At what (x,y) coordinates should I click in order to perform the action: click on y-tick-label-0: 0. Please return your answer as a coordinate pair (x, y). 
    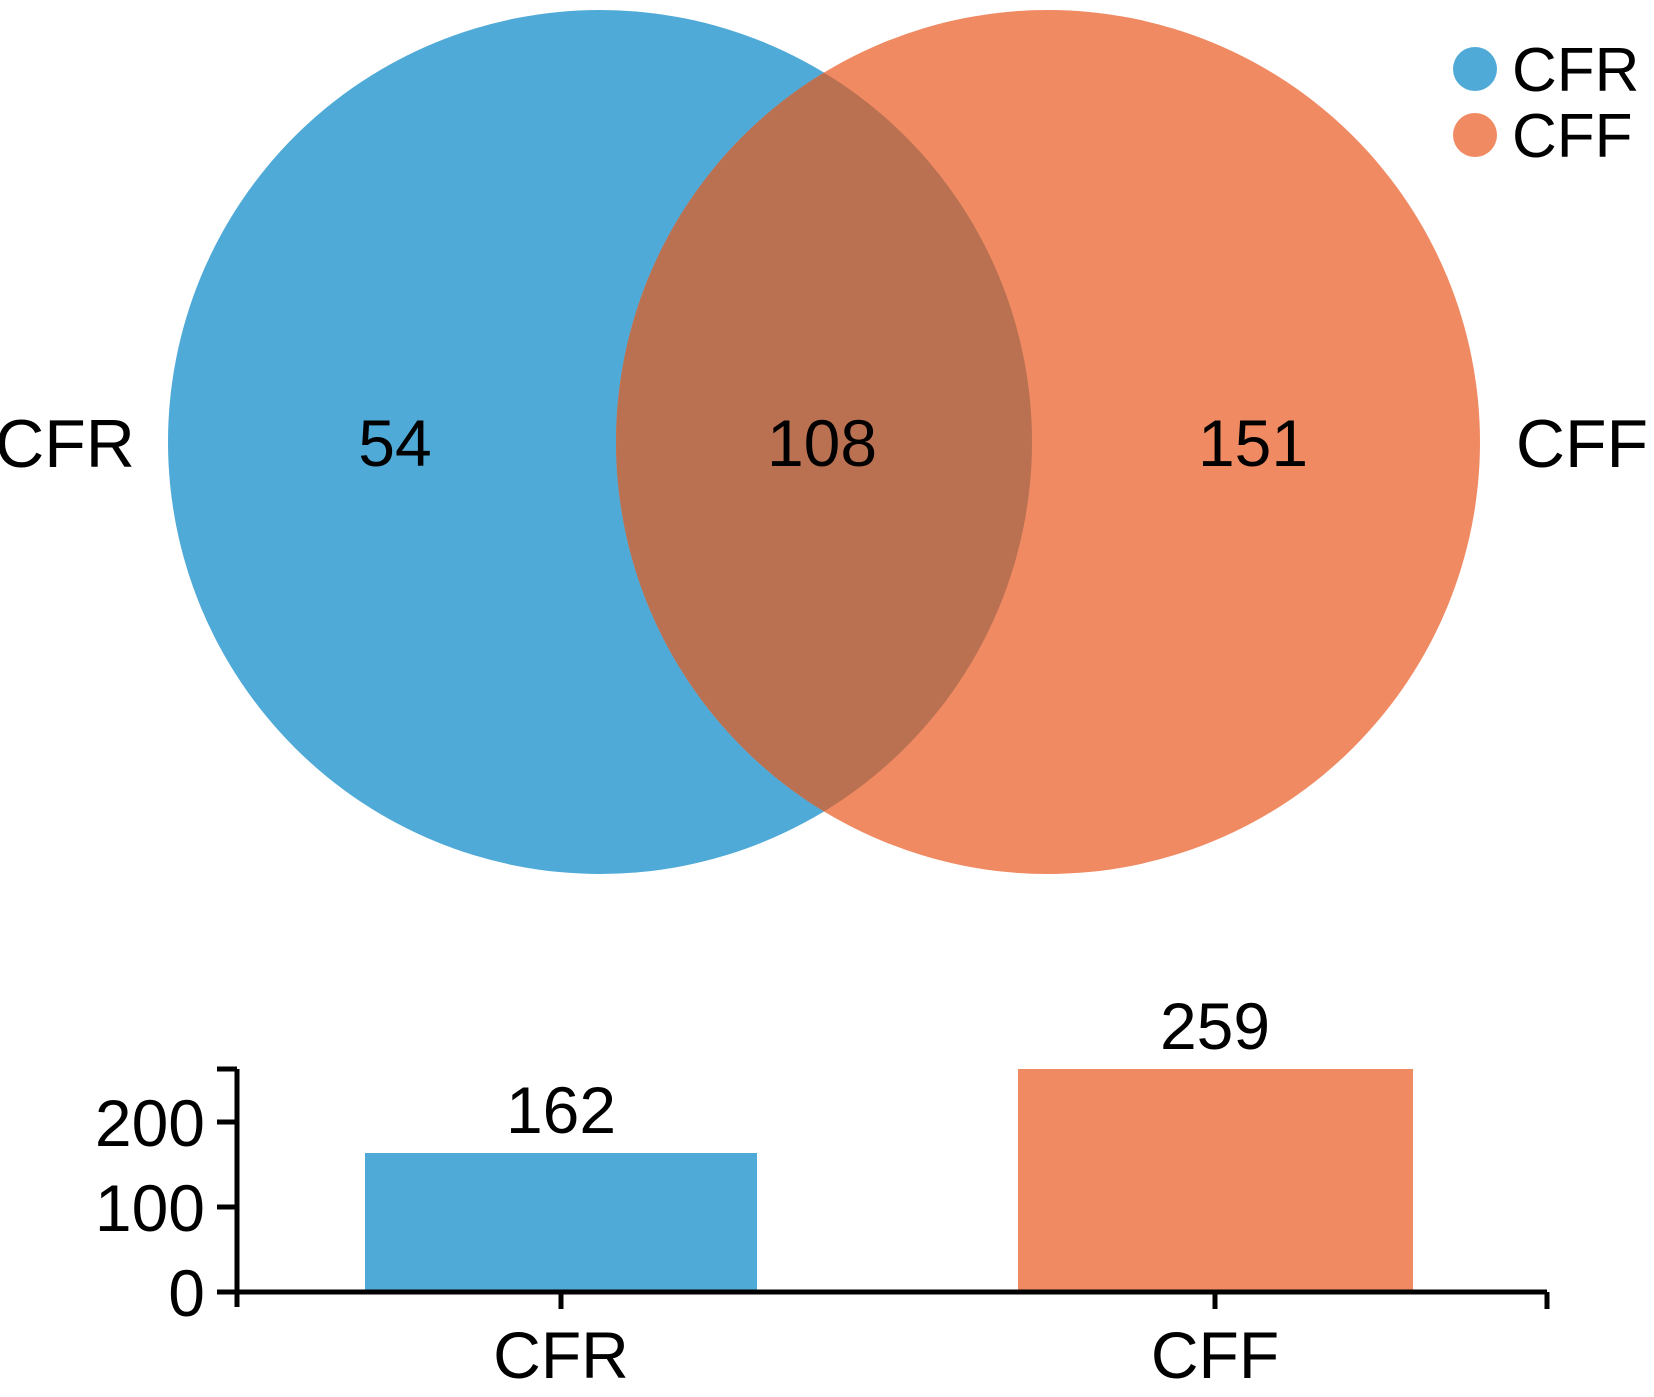
    Looking at the image, I should click on (186, 1293).